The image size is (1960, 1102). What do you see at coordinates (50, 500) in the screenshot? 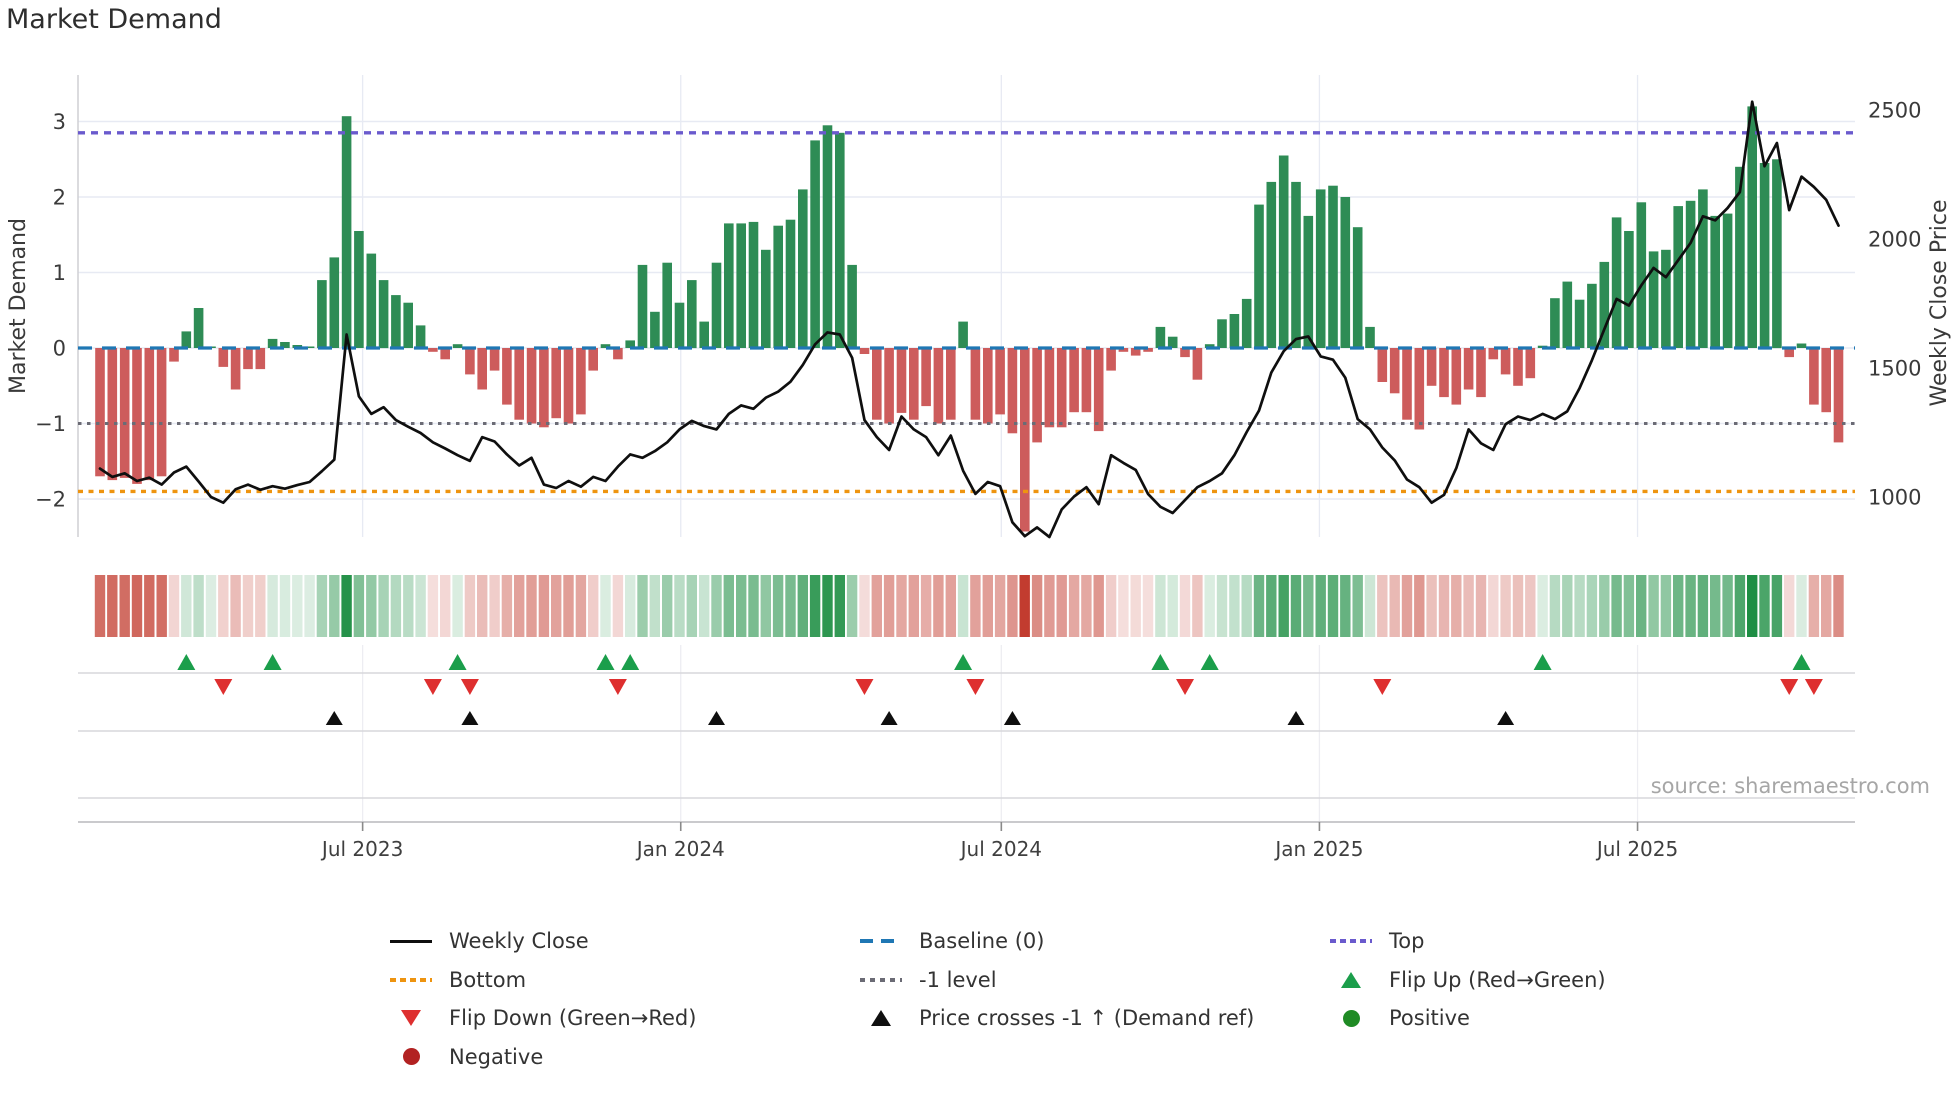
I see `left-axis-tick-label: −2` at bounding box center [50, 500].